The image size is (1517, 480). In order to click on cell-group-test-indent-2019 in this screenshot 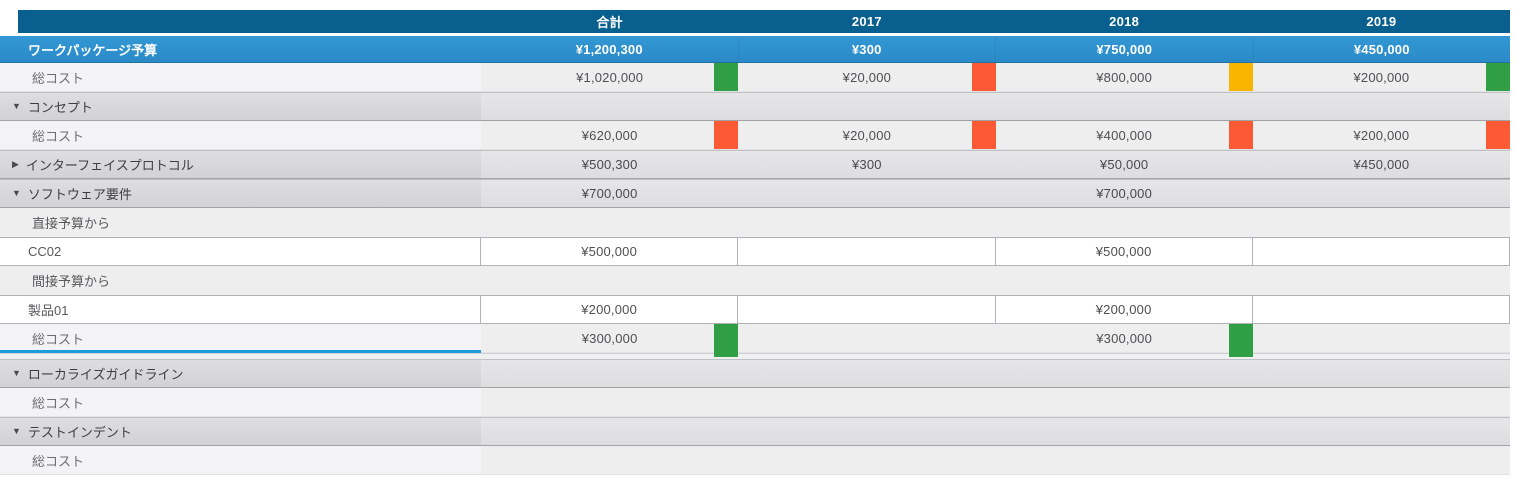, I will do `click(1381, 431)`.